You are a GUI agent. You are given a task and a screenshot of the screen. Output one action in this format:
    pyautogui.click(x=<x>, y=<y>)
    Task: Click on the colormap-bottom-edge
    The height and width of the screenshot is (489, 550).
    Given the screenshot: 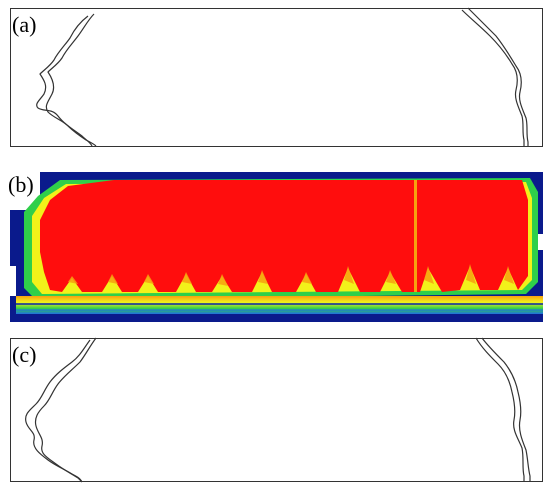 What is the action you would take?
    pyautogui.click(x=279, y=318)
    